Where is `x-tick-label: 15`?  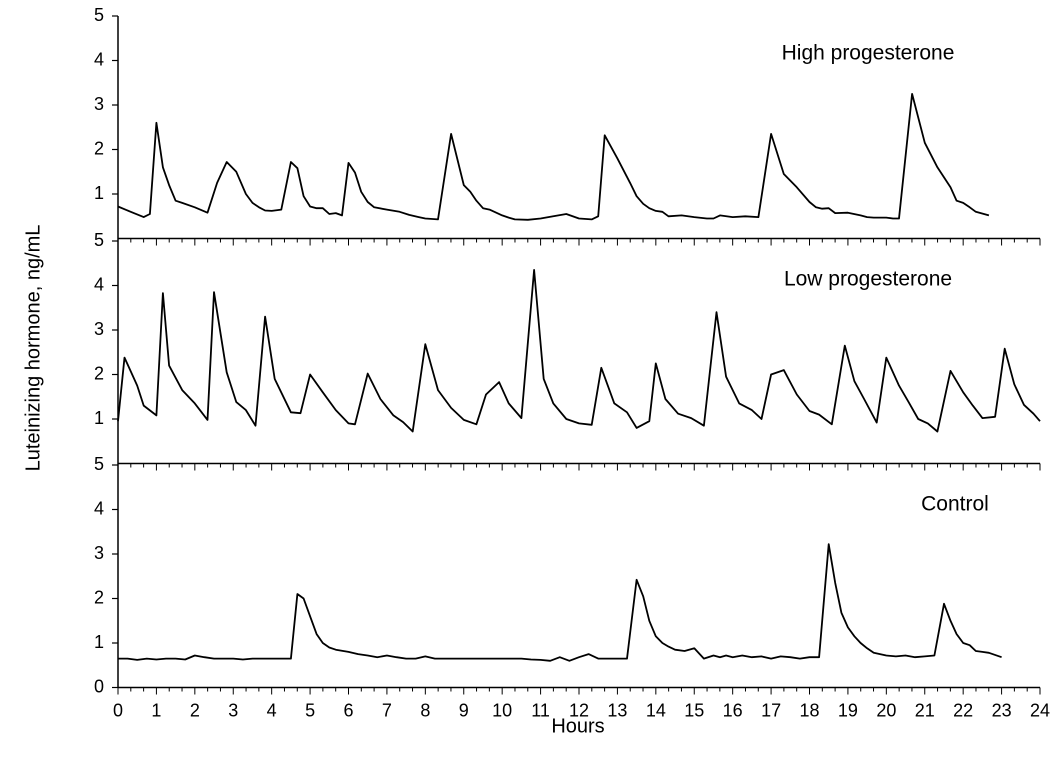
x-tick-label: 15 is located at coordinates (694, 710).